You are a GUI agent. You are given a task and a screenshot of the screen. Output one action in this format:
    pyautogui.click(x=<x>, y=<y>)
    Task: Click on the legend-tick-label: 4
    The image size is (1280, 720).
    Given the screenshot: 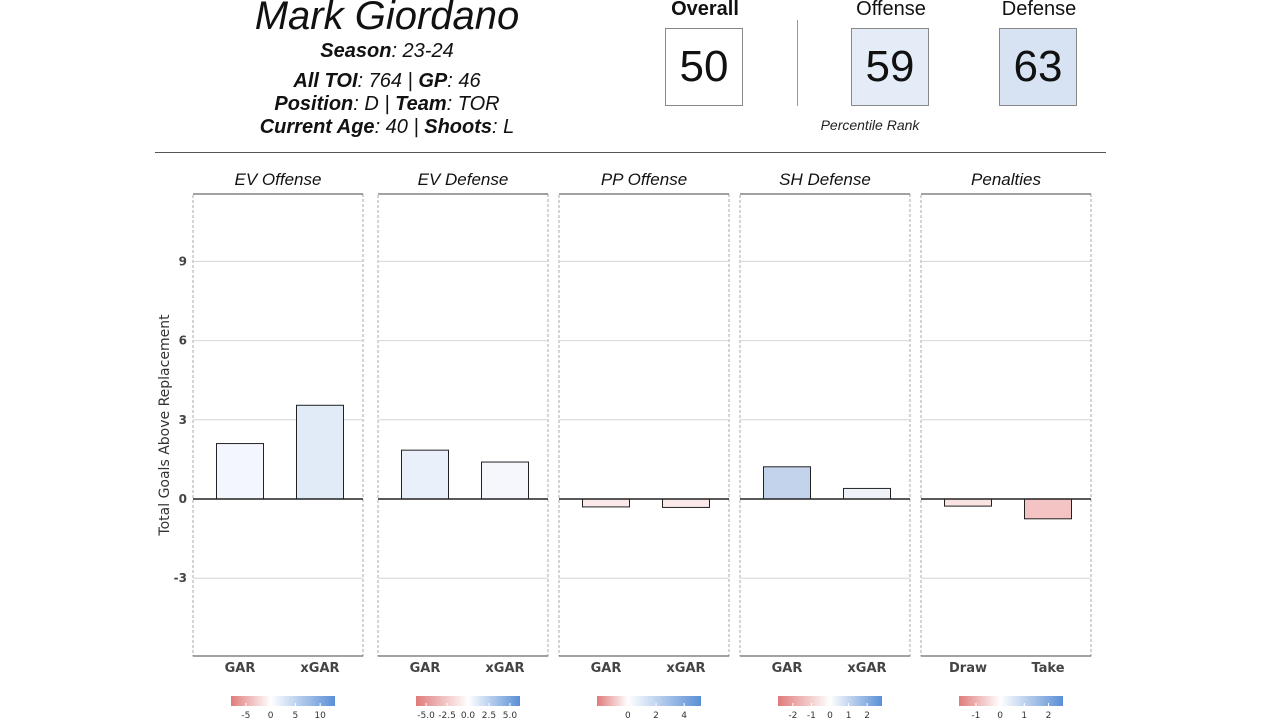 What is the action you would take?
    pyautogui.click(x=684, y=715)
    